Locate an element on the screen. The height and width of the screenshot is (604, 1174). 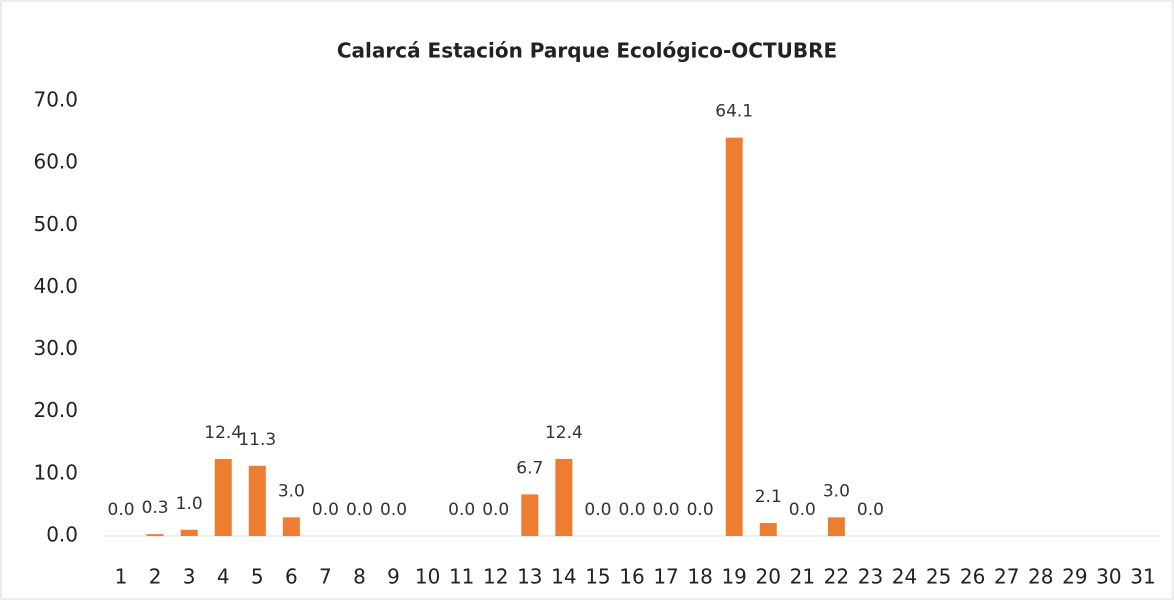
y-tick-label: 20.0 is located at coordinates (55, 410).